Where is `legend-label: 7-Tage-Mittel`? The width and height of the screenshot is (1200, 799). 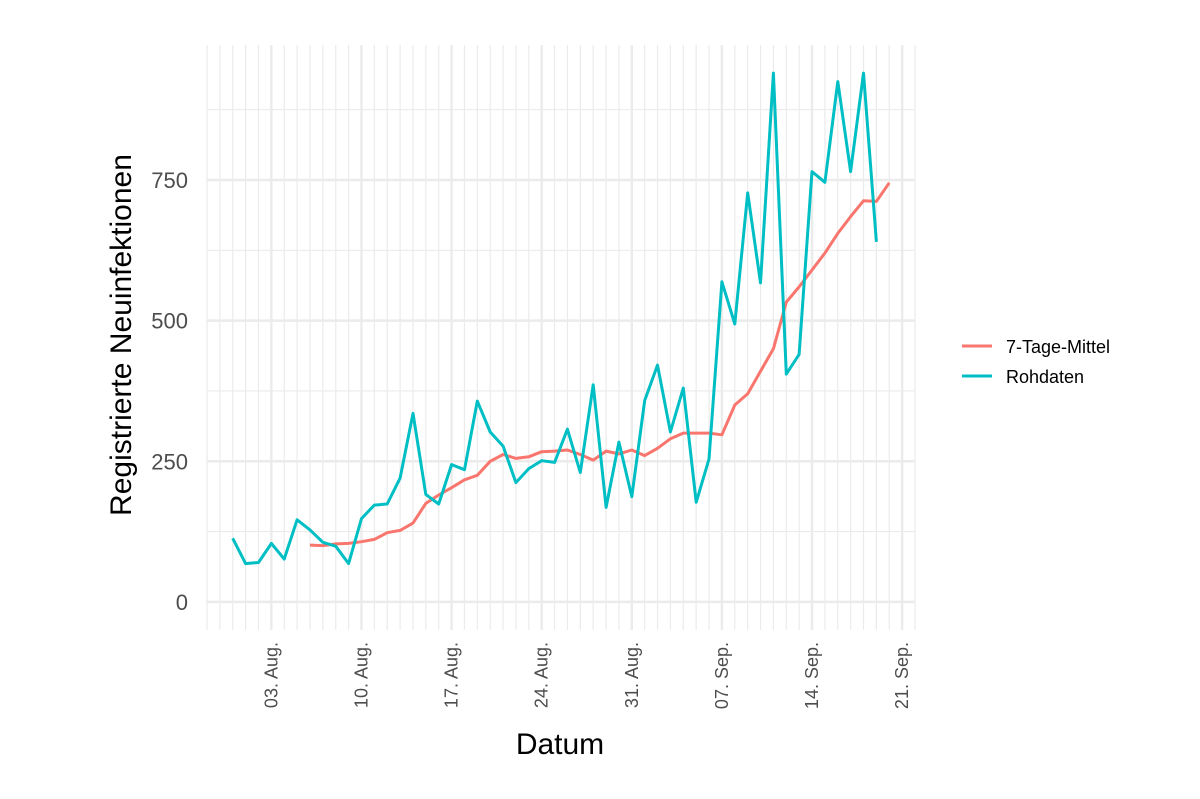 legend-label: 7-Tage-Mittel is located at coordinates (1058, 347).